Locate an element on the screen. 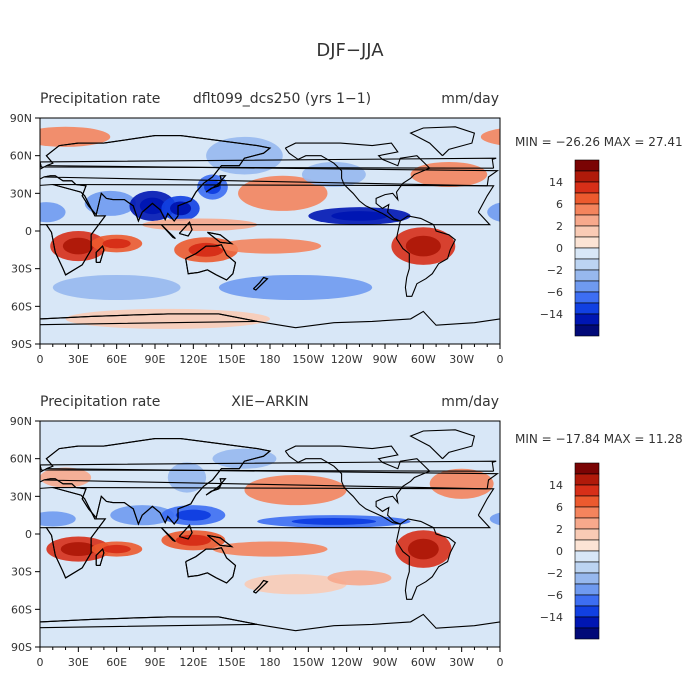  lon-tick-label: 60W is located at coordinates (423, 359).